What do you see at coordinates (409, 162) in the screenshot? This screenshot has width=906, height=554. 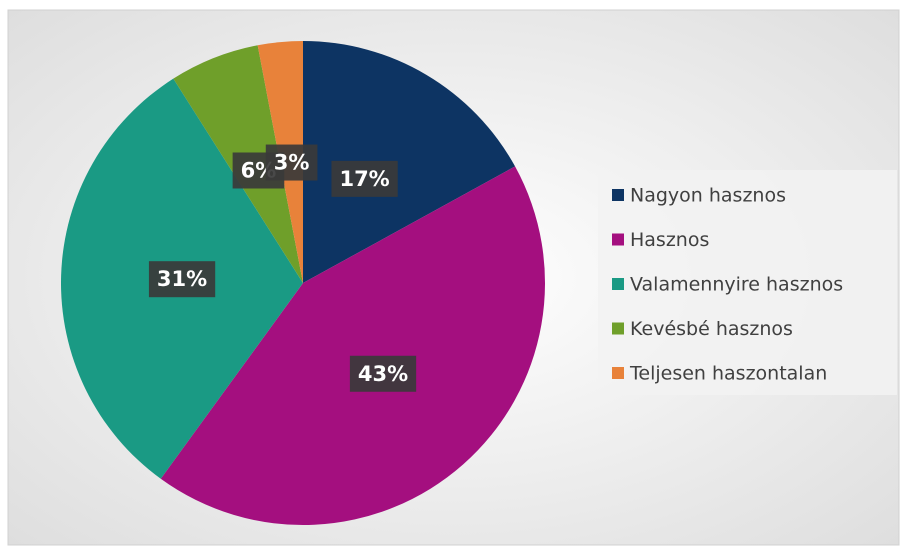 I see `pie-slice` at bounding box center [409, 162].